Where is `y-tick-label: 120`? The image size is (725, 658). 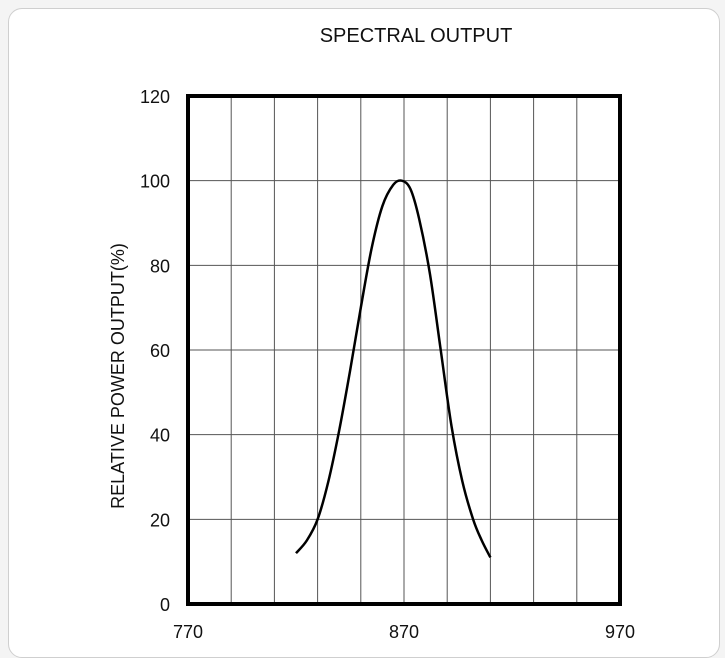 y-tick-label: 120 is located at coordinates (155, 97).